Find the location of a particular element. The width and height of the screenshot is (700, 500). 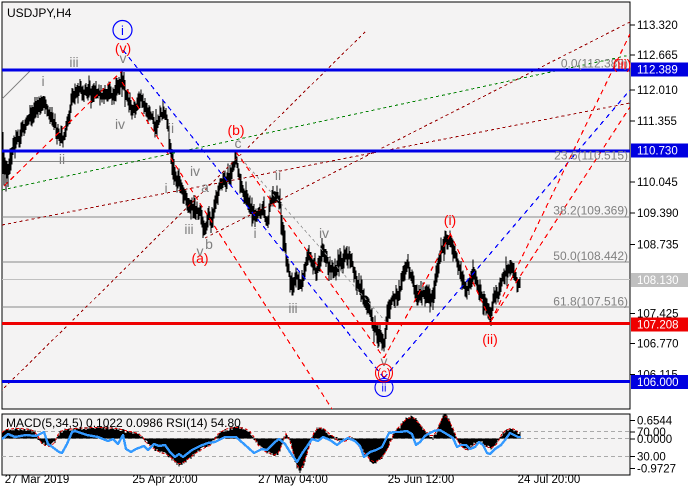

svg-text: (a) is located at coordinates (199, 258).